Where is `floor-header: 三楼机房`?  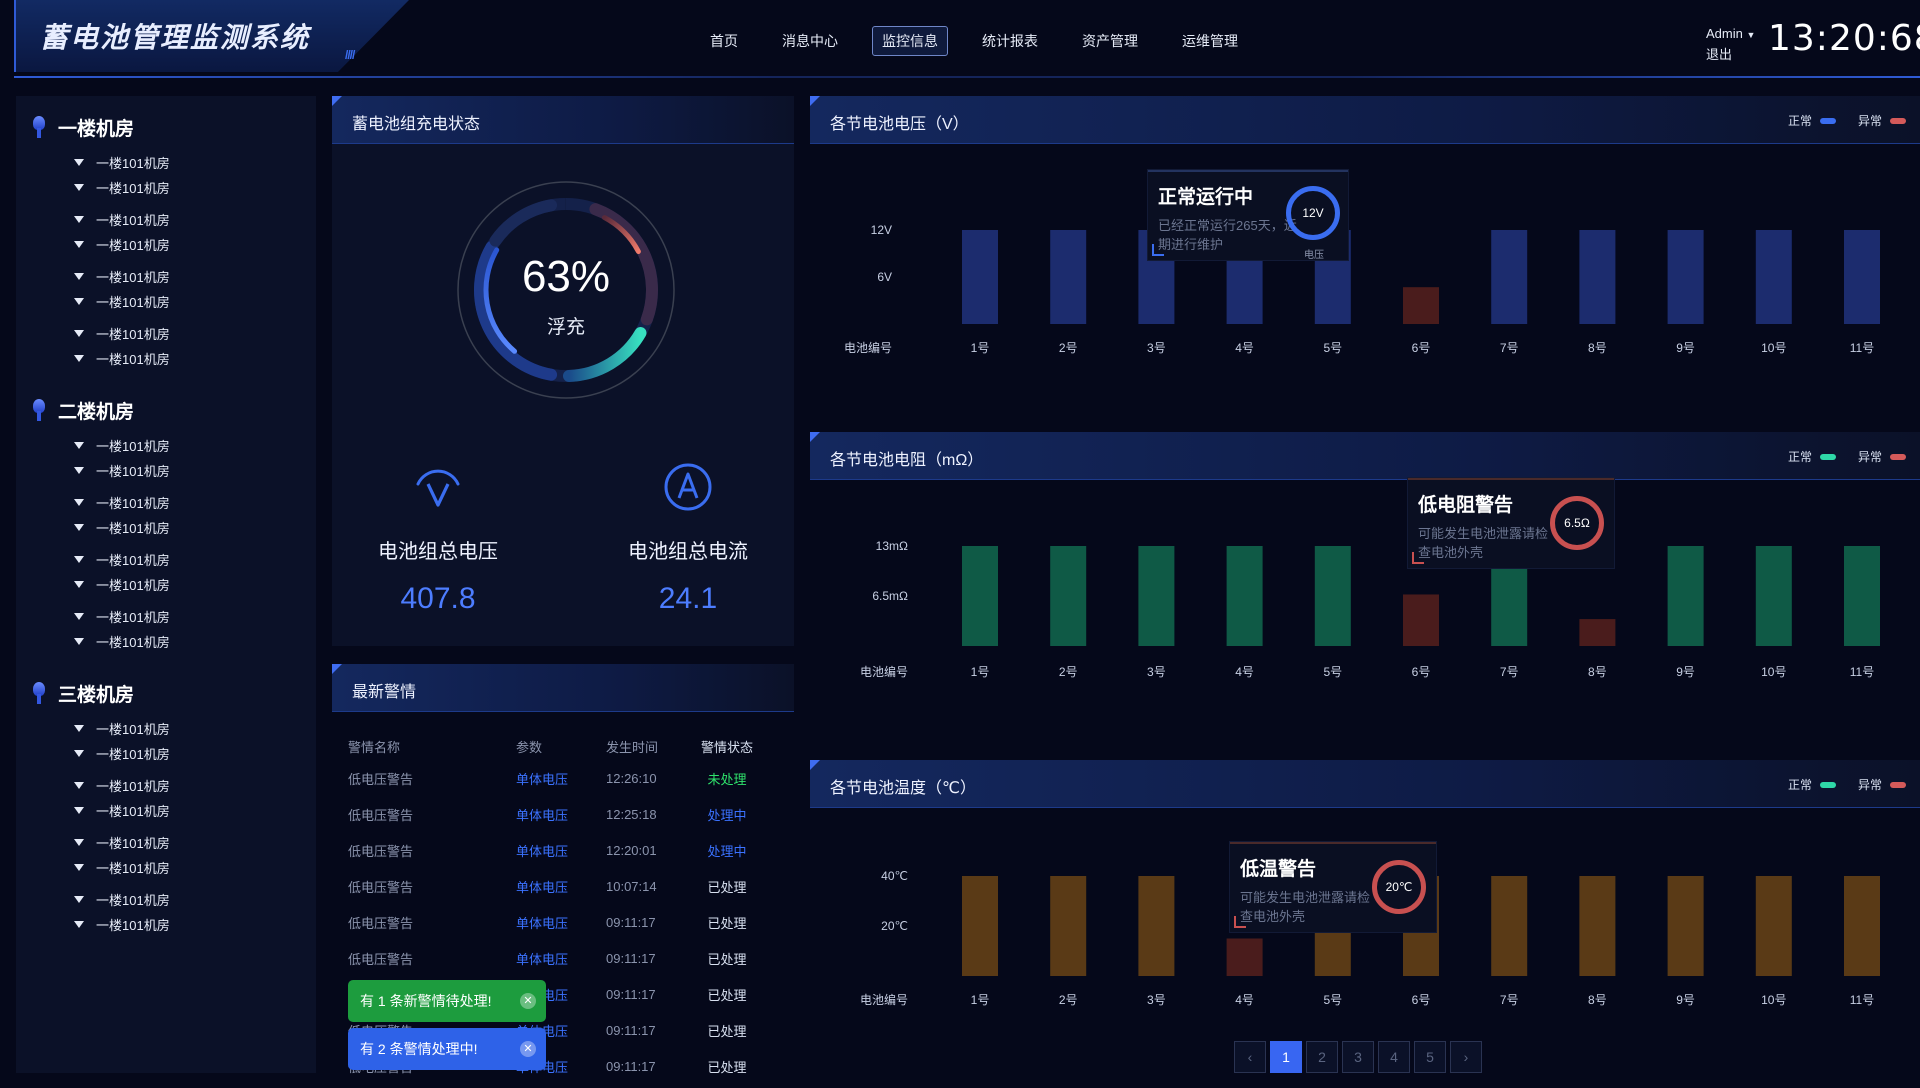
floor-header: 三楼机房 is located at coordinates (174, 693).